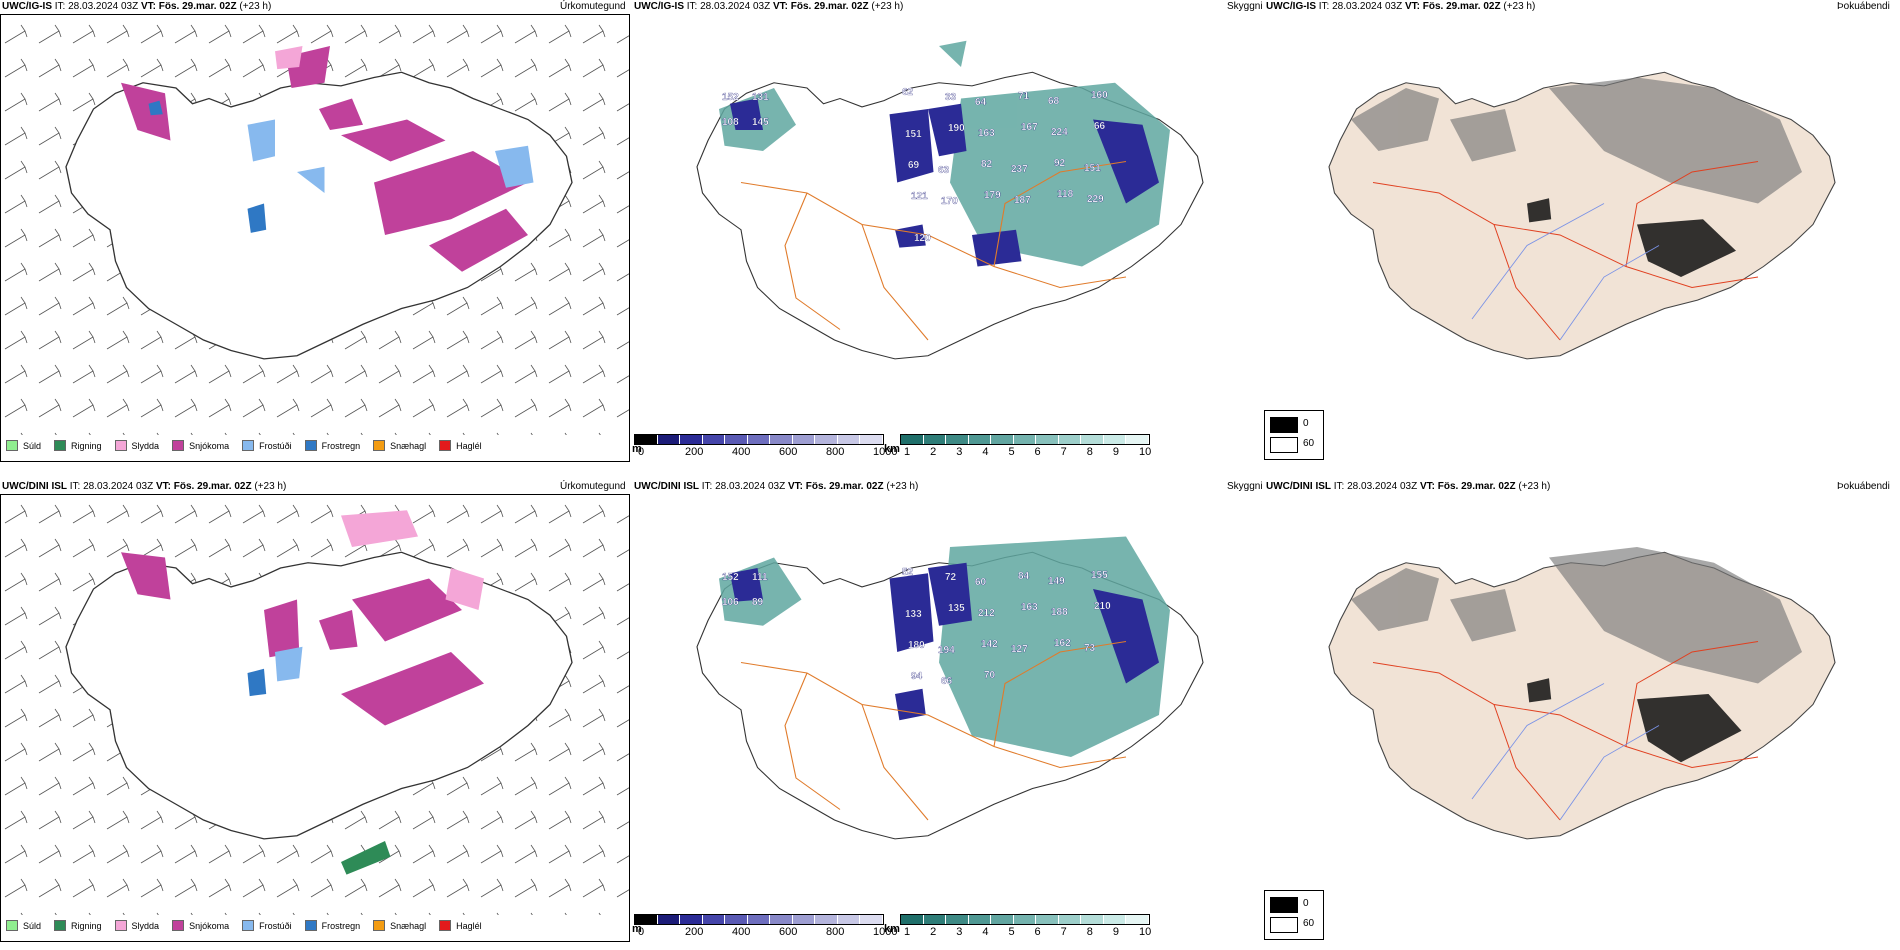 The height and width of the screenshot is (950, 1900). I want to click on colorbar-tick: 10, so click(1145, 452).